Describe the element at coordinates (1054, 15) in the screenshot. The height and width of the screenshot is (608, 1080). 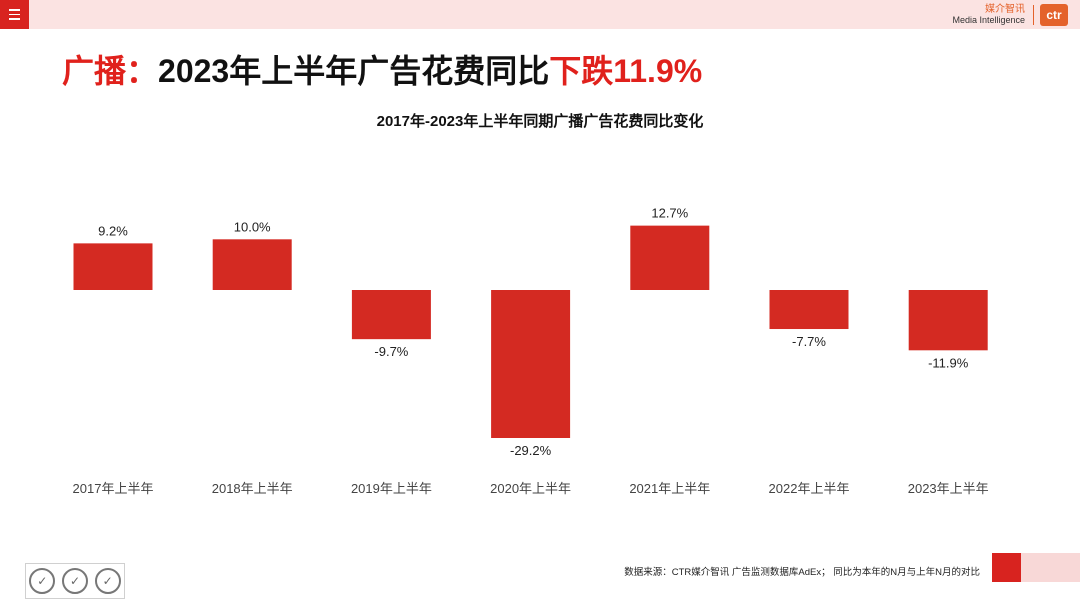
I see `ctr-logo: ctr` at that location.